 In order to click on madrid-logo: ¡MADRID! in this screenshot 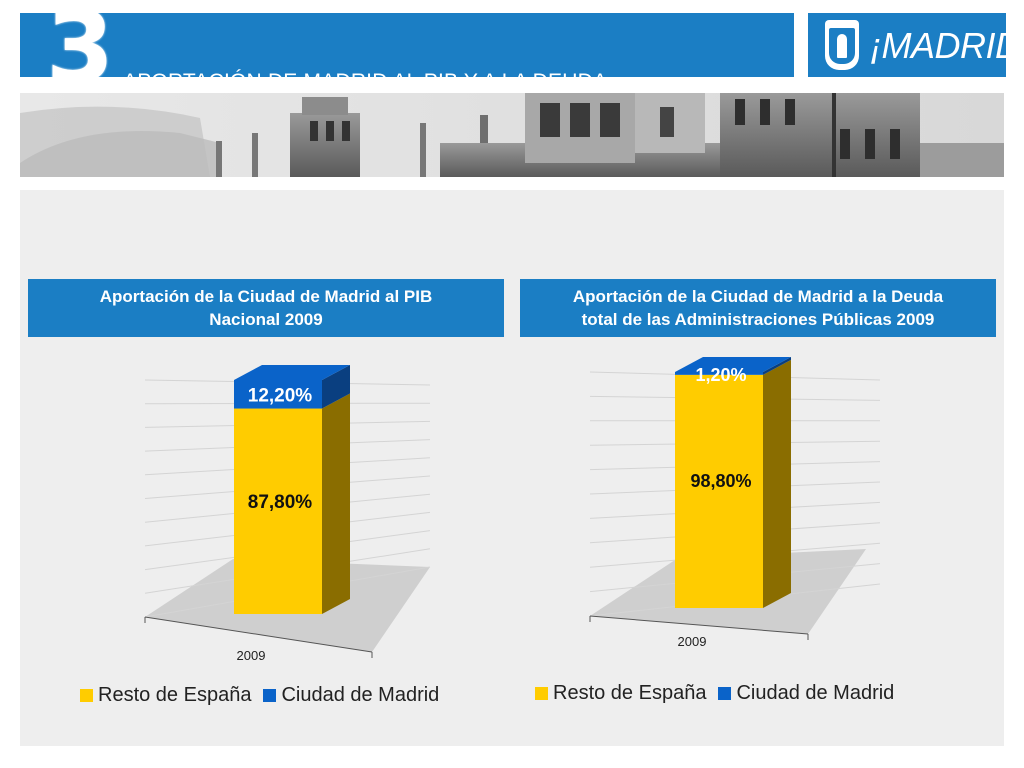, I will do `click(916, 45)`.